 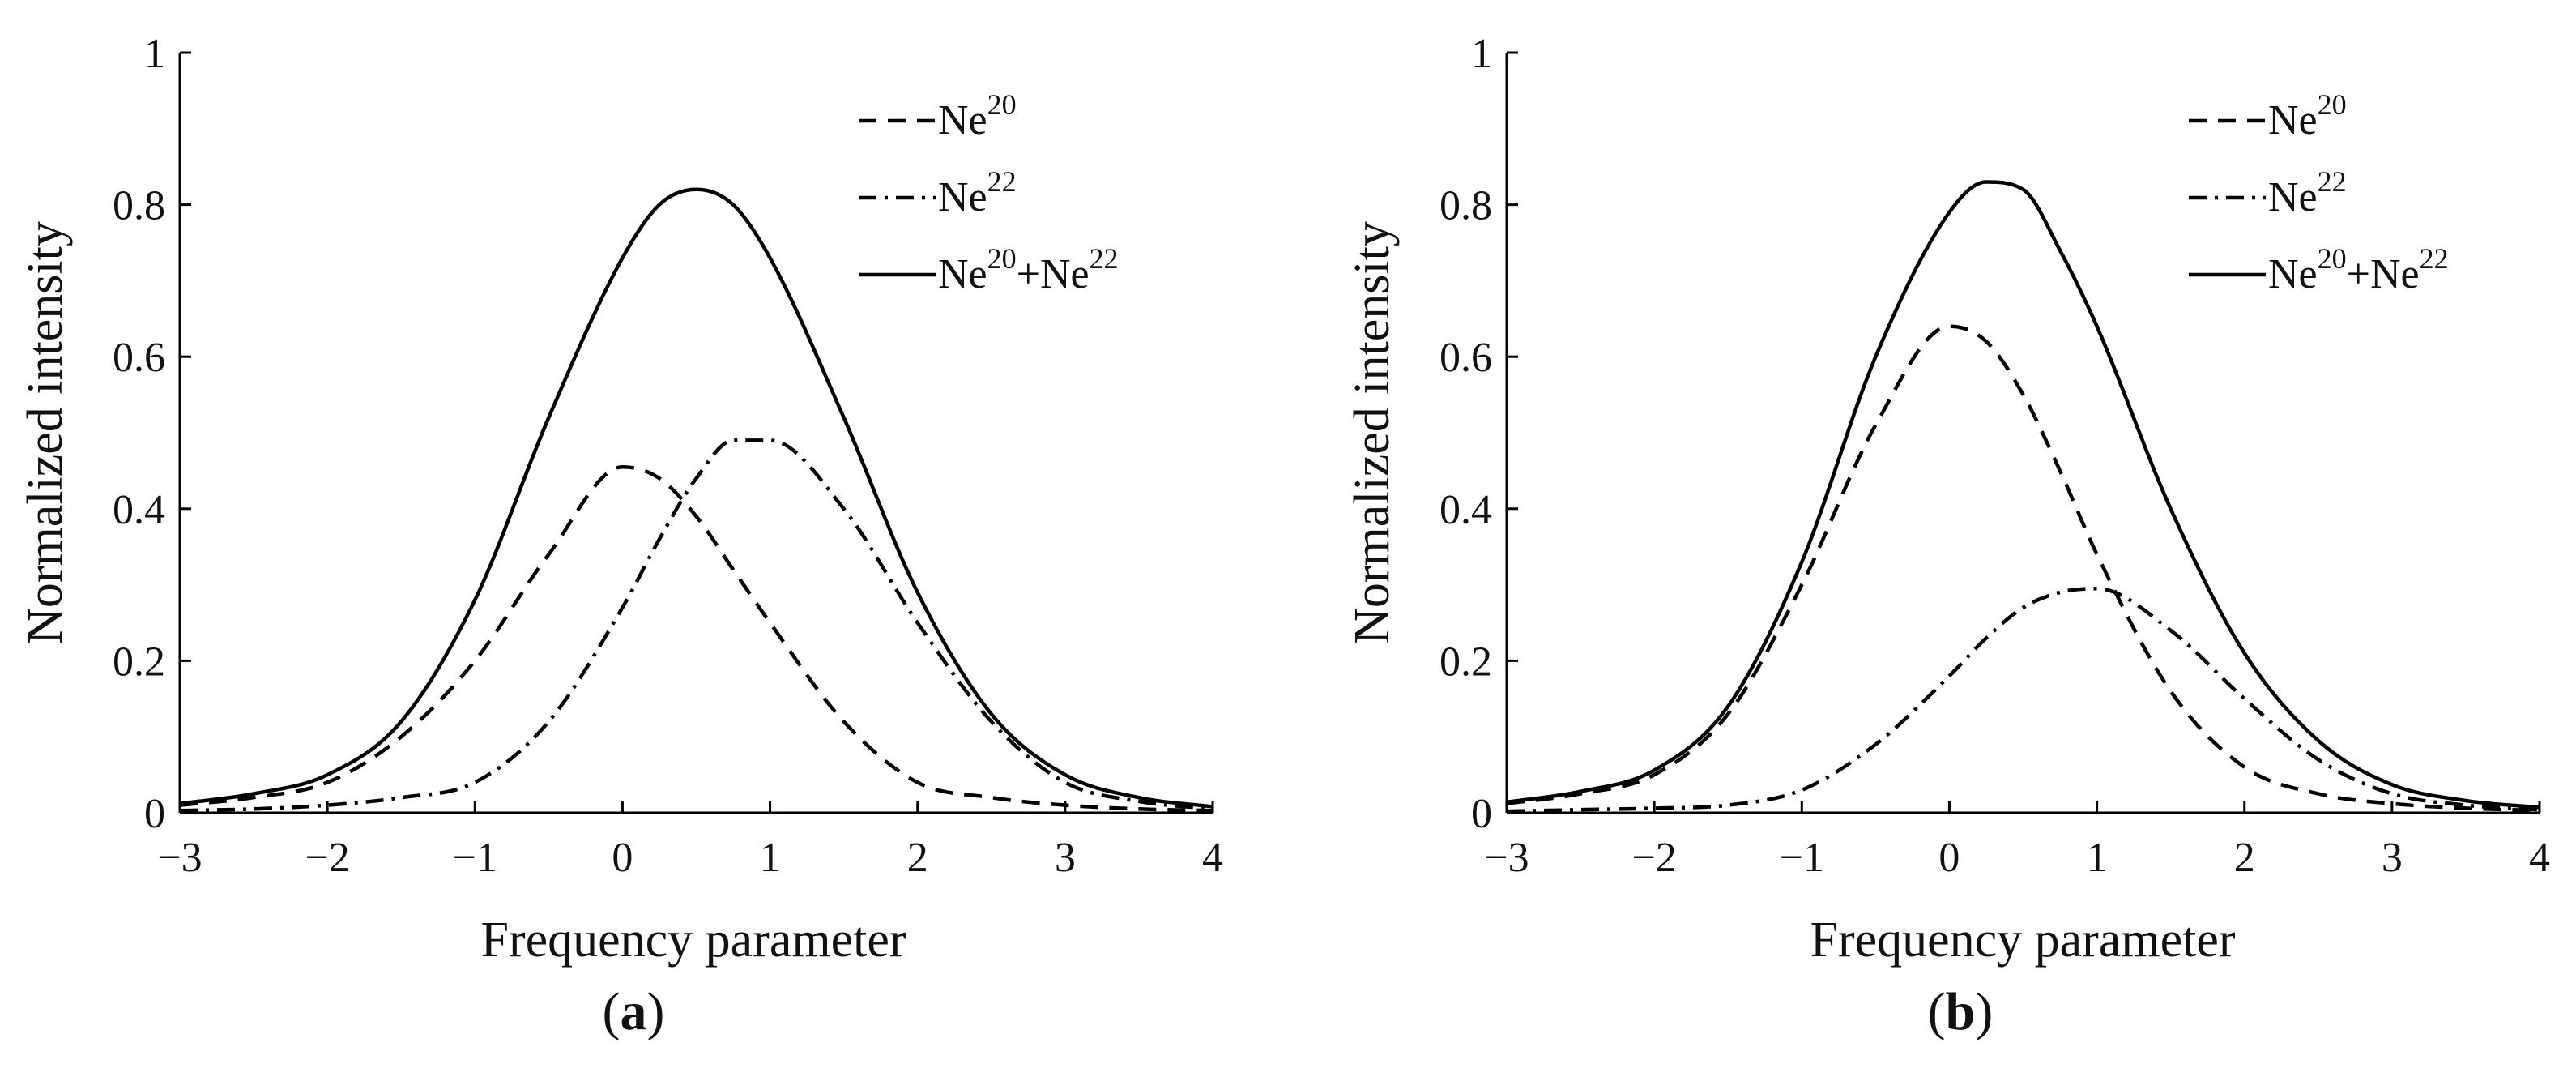 What do you see at coordinates (1961, 1011) in the screenshot?
I see `panel-label: (b)` at bounding box center [1961, 1011].